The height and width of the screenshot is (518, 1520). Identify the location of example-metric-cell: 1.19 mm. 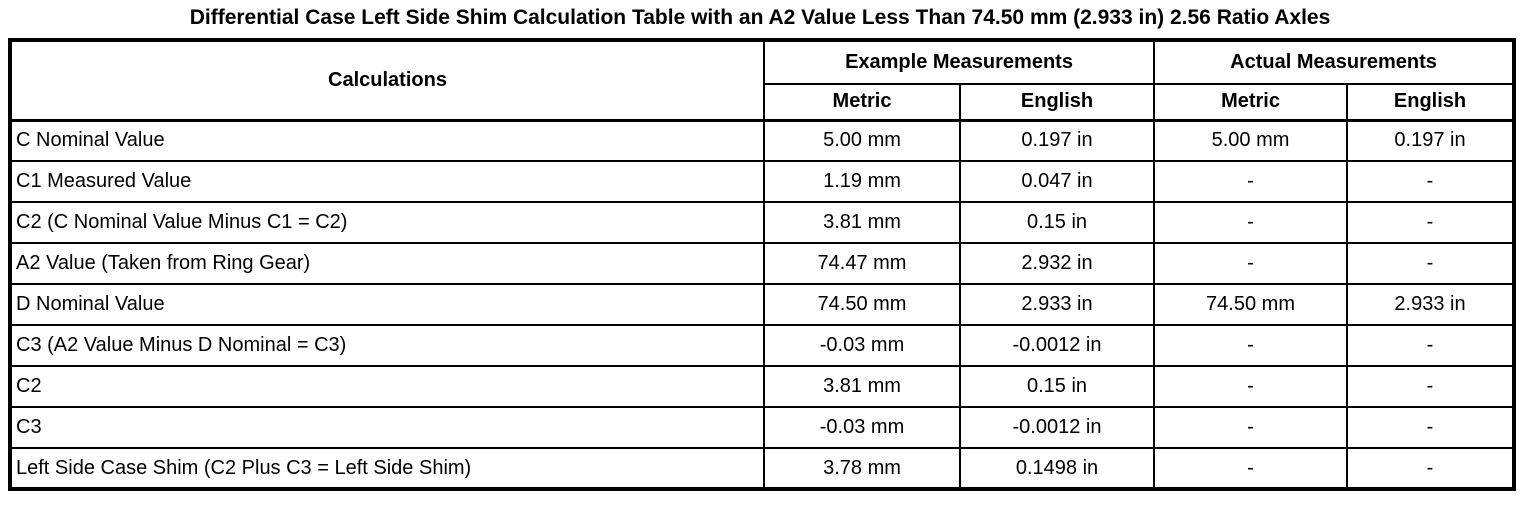
(862, 181).